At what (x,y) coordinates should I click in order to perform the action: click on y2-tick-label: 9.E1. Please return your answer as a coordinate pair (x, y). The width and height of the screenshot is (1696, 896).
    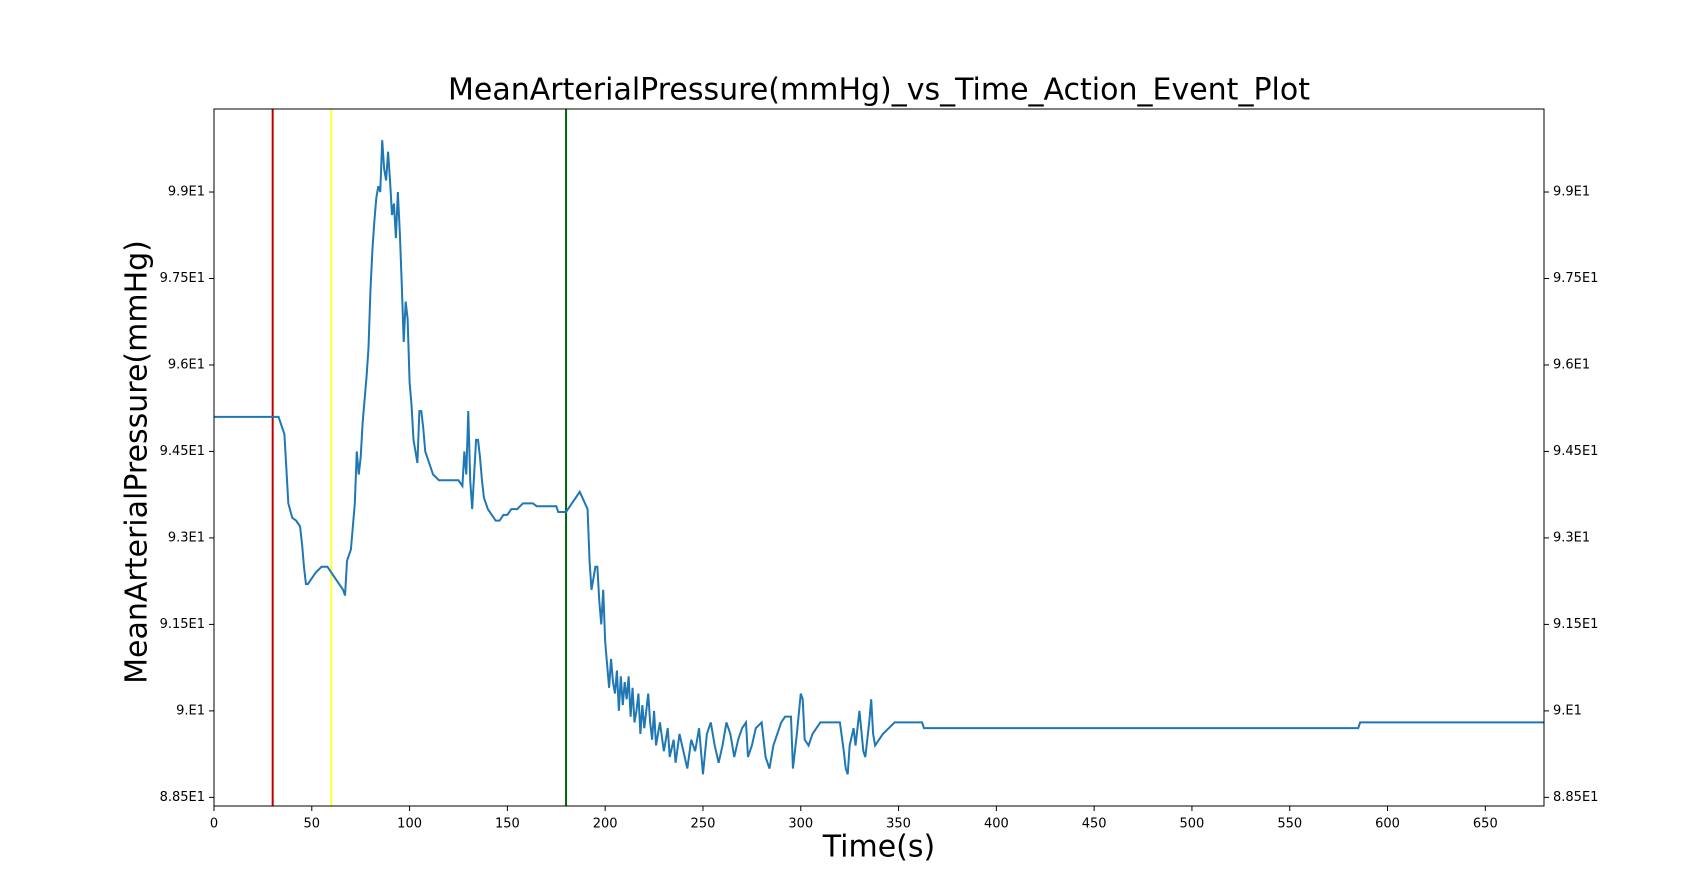
    Looking at the image, I should click on (1567, 710).